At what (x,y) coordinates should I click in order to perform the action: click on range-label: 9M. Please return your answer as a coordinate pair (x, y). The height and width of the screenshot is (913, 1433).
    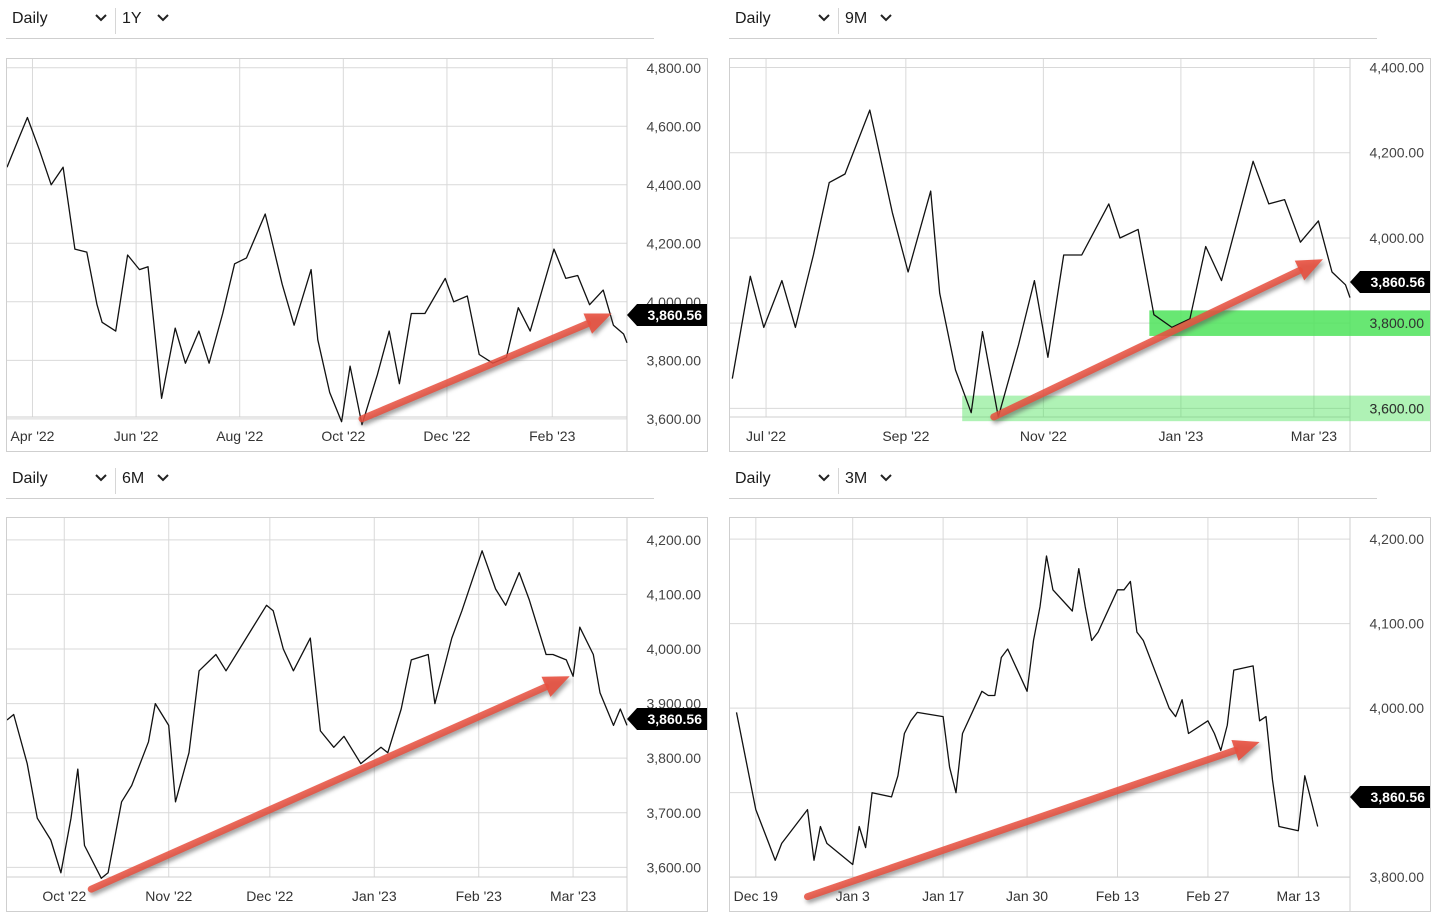
    Looking at the image, I should click on (856, 18).